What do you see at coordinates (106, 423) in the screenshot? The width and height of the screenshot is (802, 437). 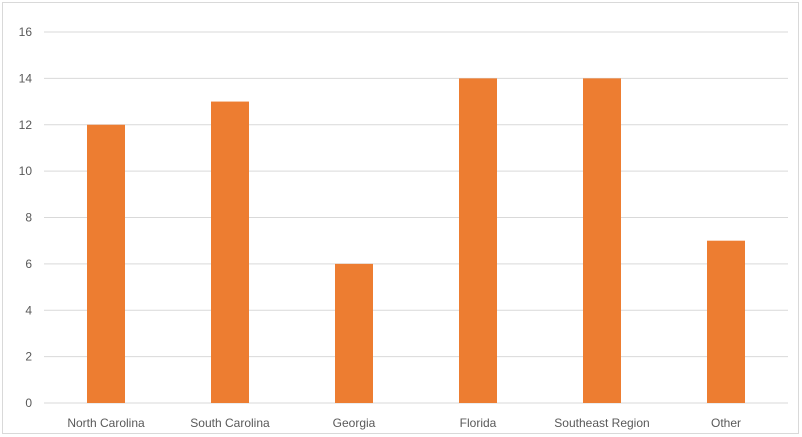 I see `x-tick-label-0: North Carolina` at bounding box center [106, 423].